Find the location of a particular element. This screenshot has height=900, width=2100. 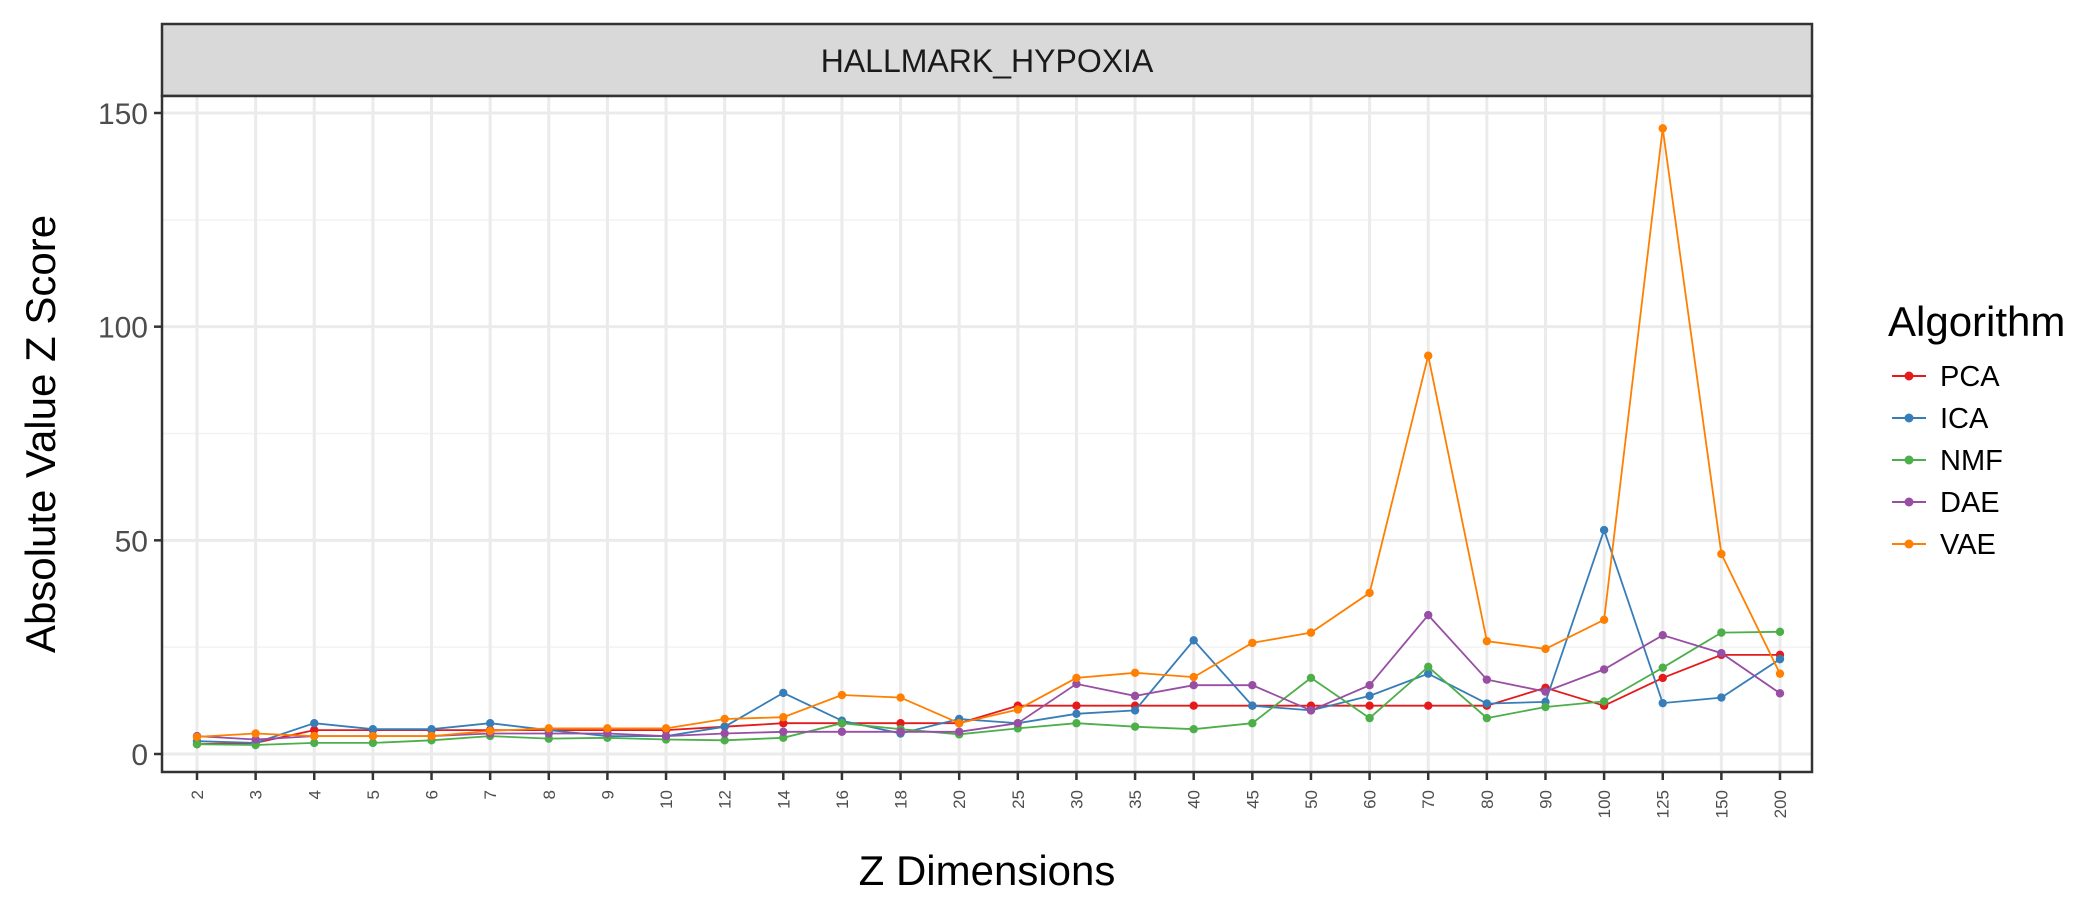

x-tick-label: 10 is located at coordinates (666, 799).